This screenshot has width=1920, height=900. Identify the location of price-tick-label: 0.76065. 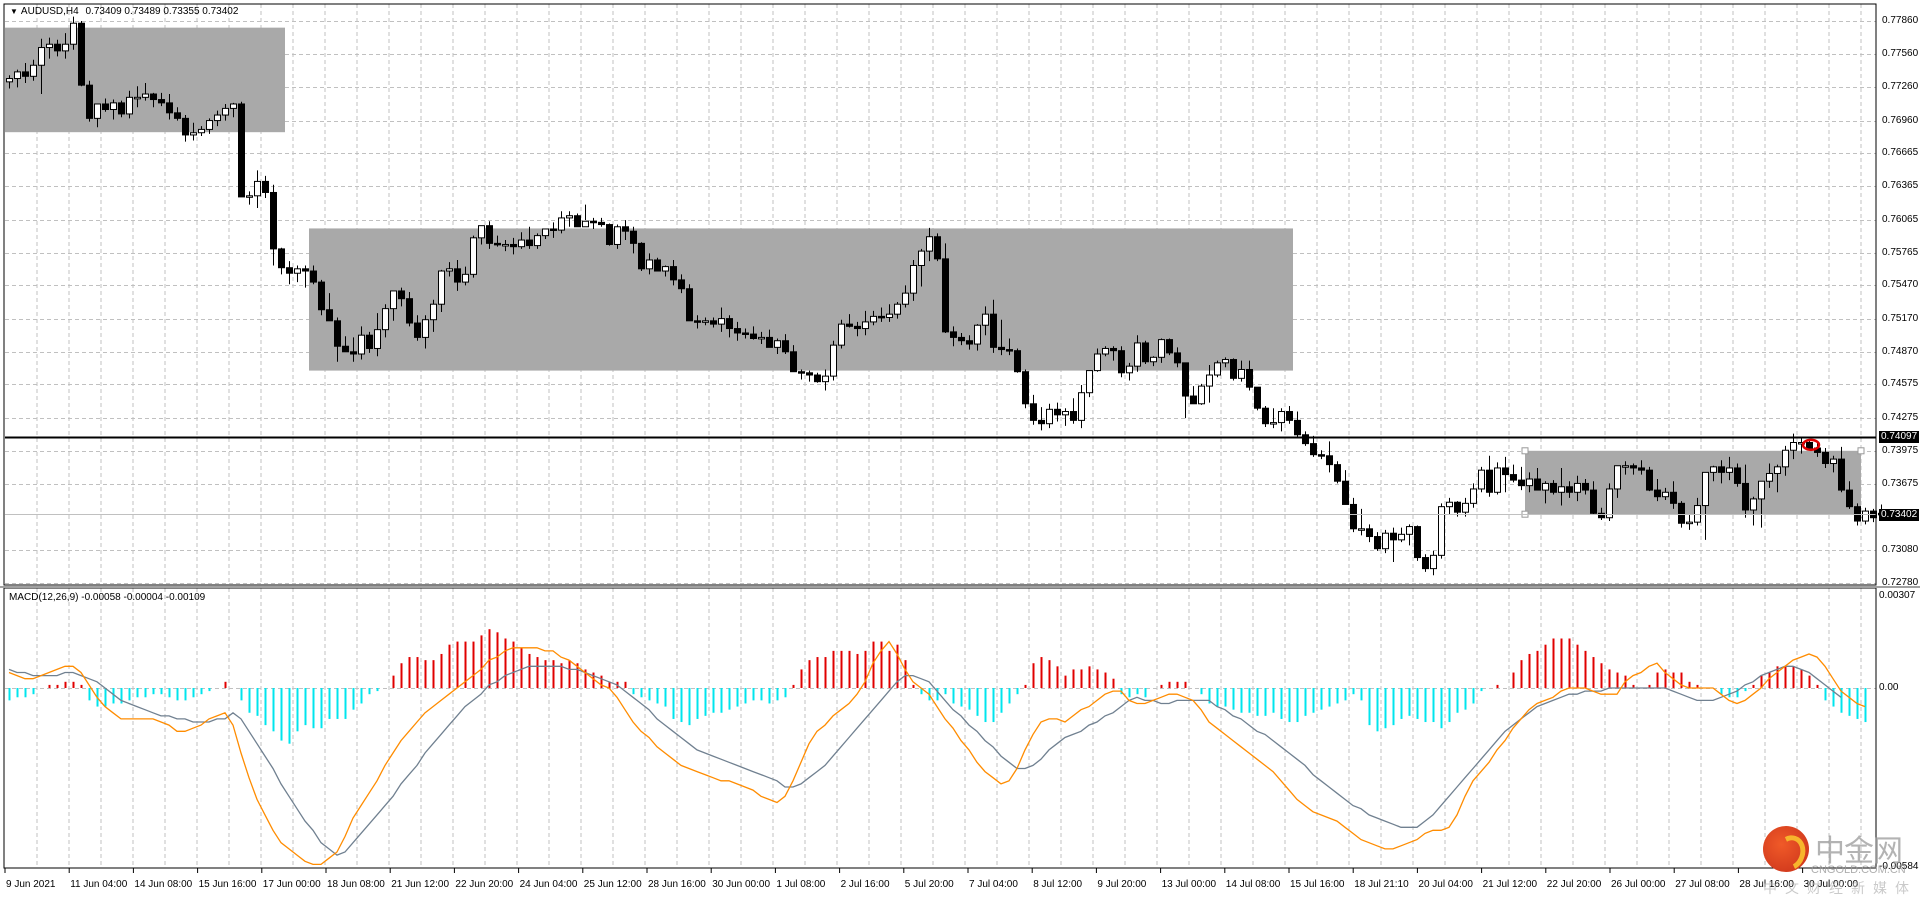
(1900, 219).